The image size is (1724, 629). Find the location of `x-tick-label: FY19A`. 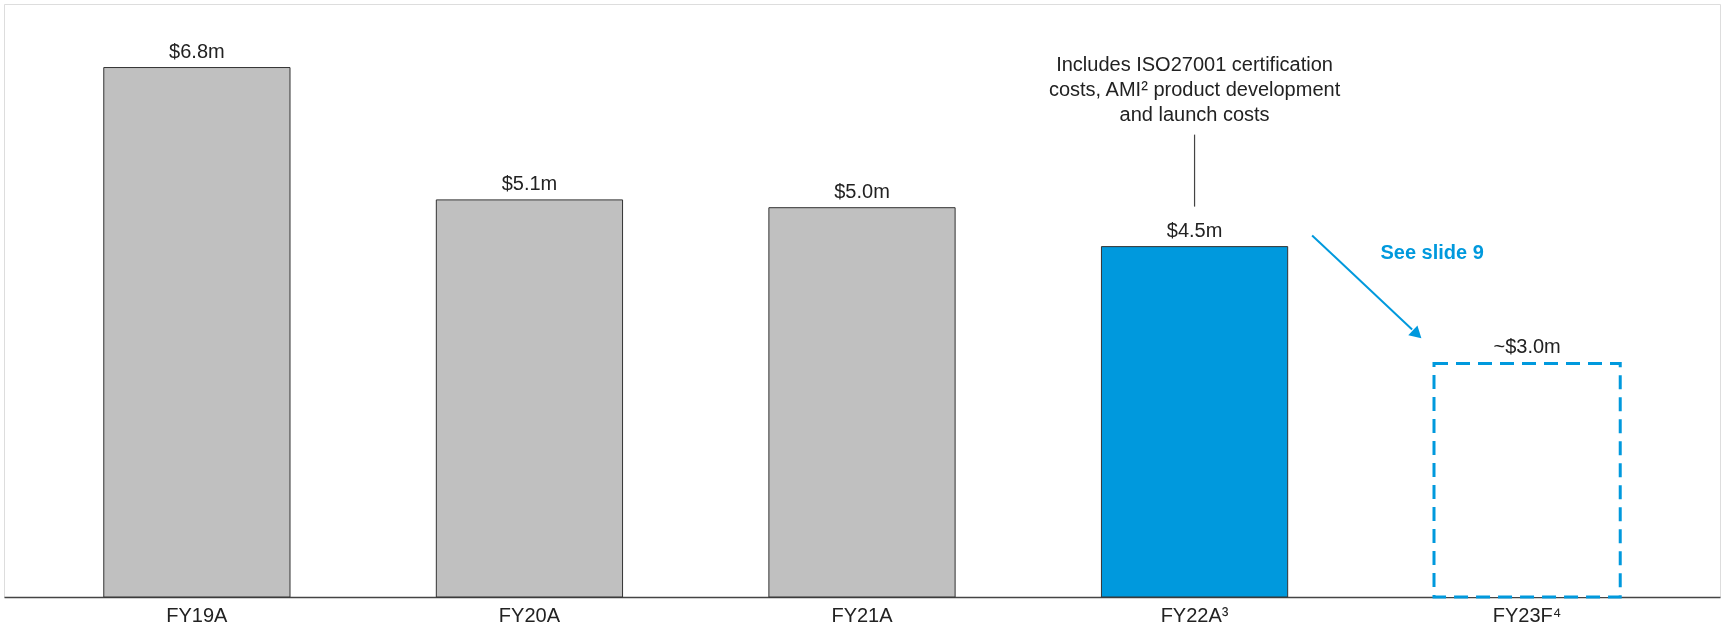

x-tick-label: FY19A is located at coordinates (197, 614).